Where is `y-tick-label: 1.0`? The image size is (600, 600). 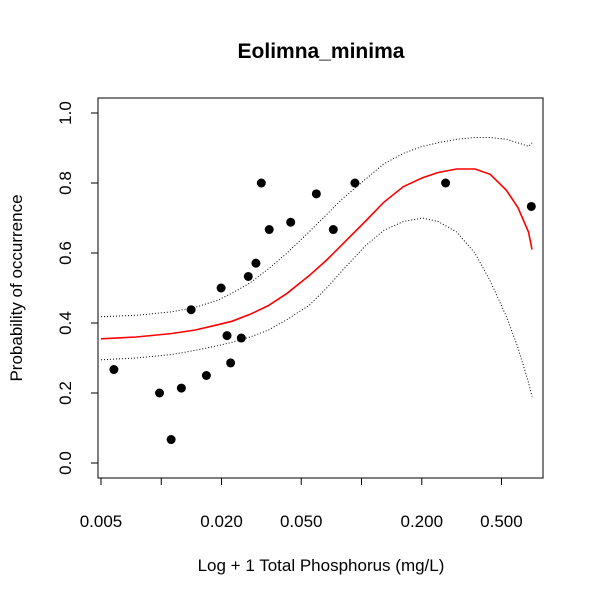
y-tick-label: 1.0 is located at coordinates (65, 113).